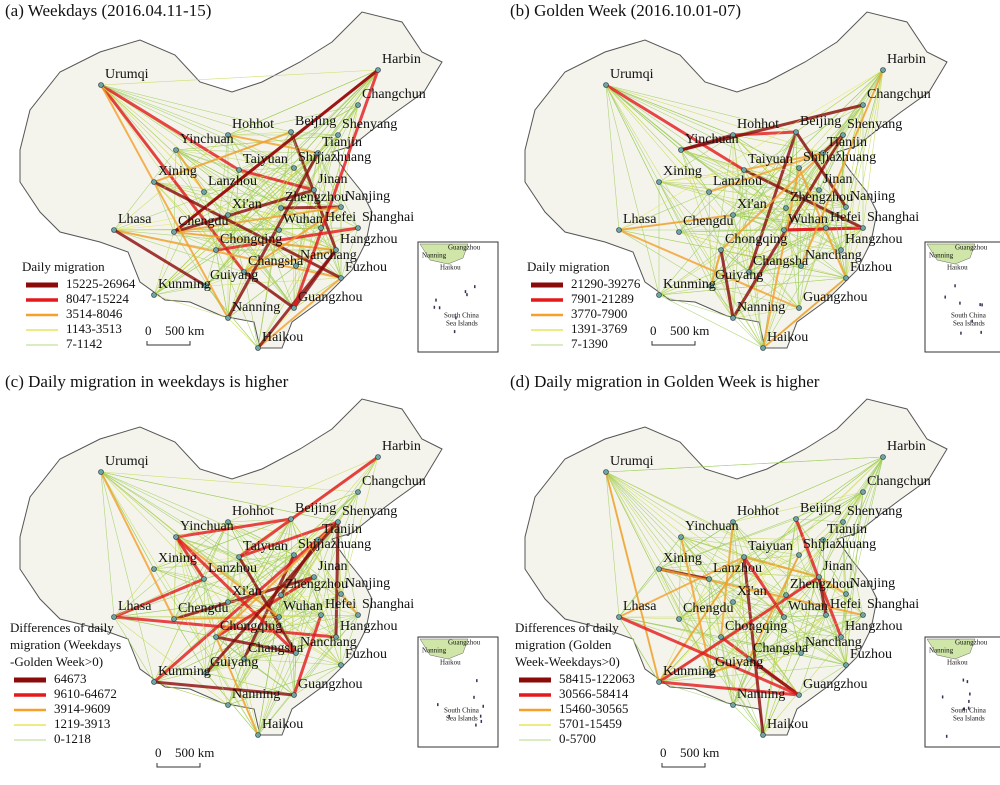 The height and width of the screenshot is (785, 1000). What do you see at coordinates (265, 159) in the screenshot?
I see `city-label: Taiyuan` at bounding box center [265, 159].